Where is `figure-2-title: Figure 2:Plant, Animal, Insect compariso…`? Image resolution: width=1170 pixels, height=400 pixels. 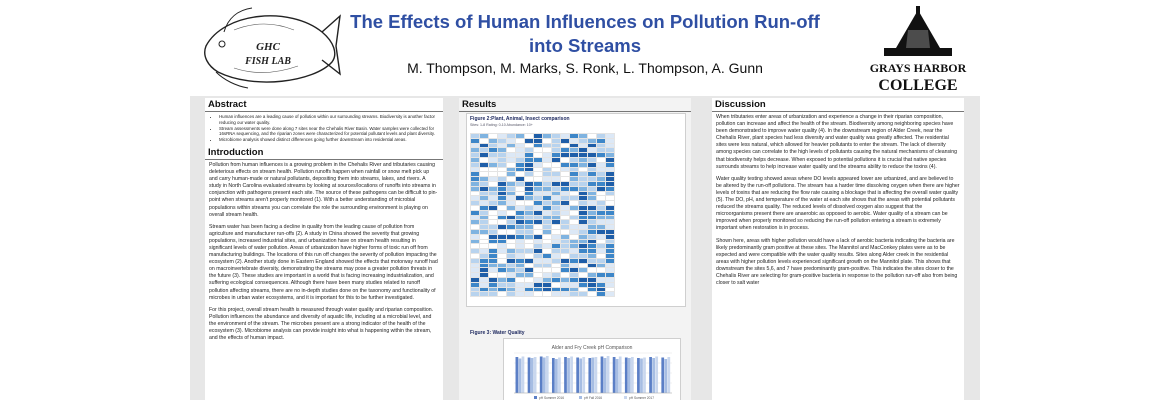 figure-2-title: Figure 2:Plant, Animal, Insect compariso… is located at coordinates (520, 119).